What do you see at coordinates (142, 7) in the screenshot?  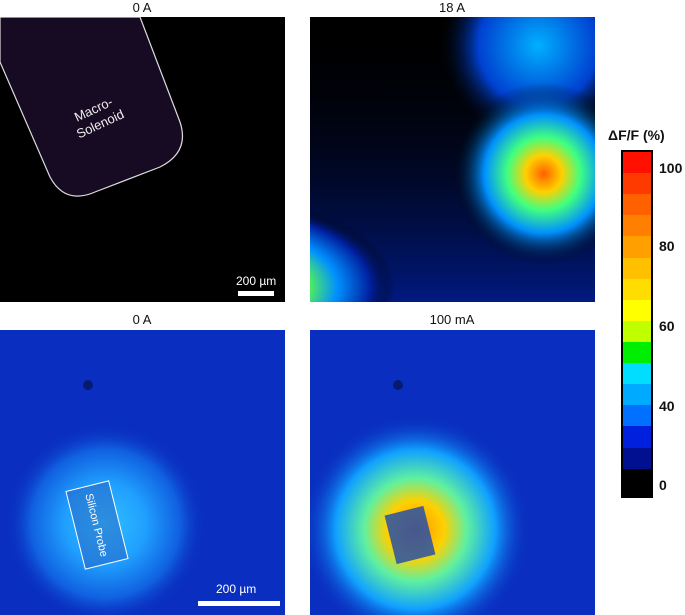 I see `panel-title-0a-top: 0 A` at bounding box center [142, 7].